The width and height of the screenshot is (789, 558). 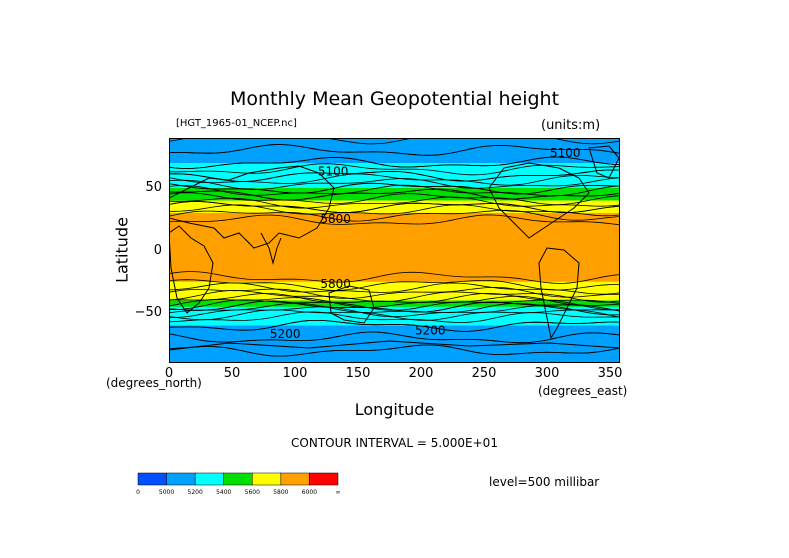 I want to click on x-tick-label: 0, so click(x=169, y=373).